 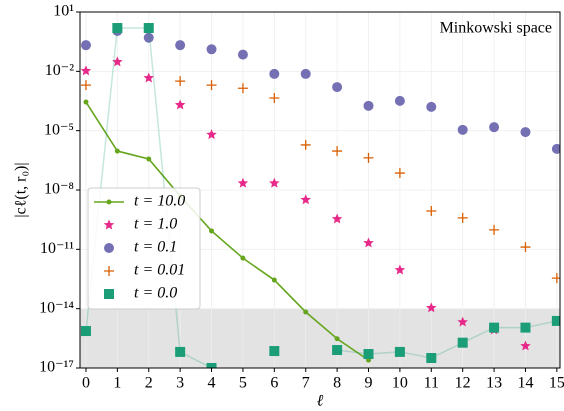 What do you see at coordinates (59, 189) in the screenshot?
I see `y-tick-label: 10⁻⁸` at bounding box center [59, 189].